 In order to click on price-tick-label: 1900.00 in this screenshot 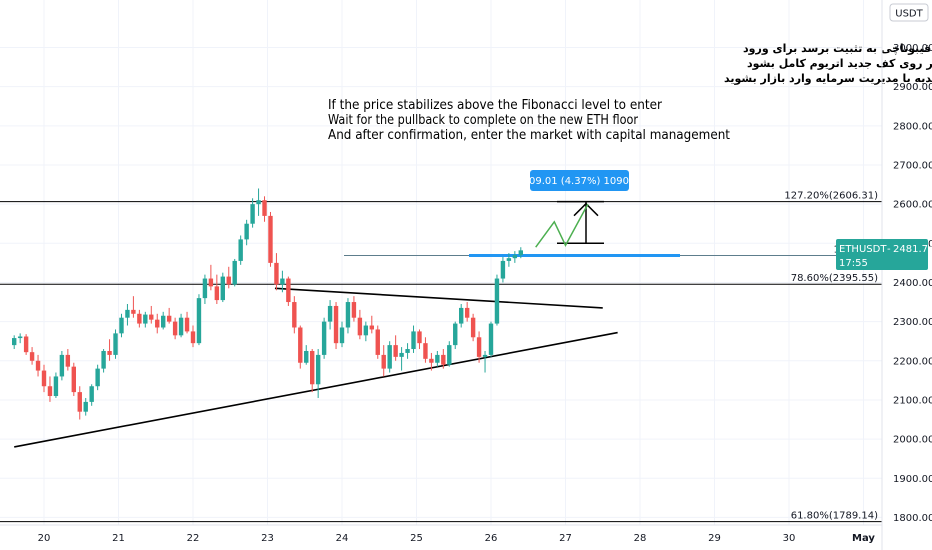, I will do `click(912, 479)`.